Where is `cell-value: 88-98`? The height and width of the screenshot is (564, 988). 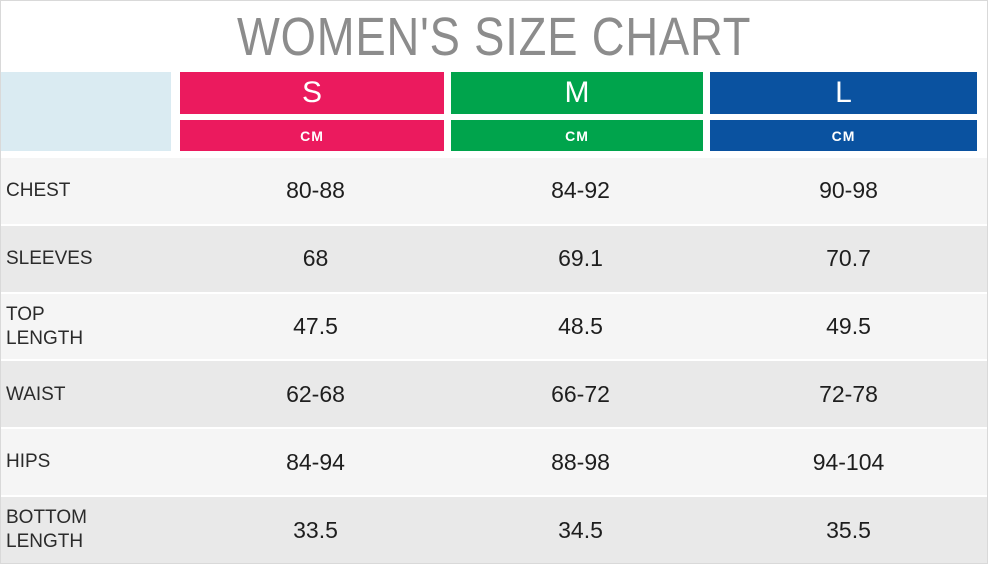
cell-value: 88-98 is located at coordinates (580, 461).